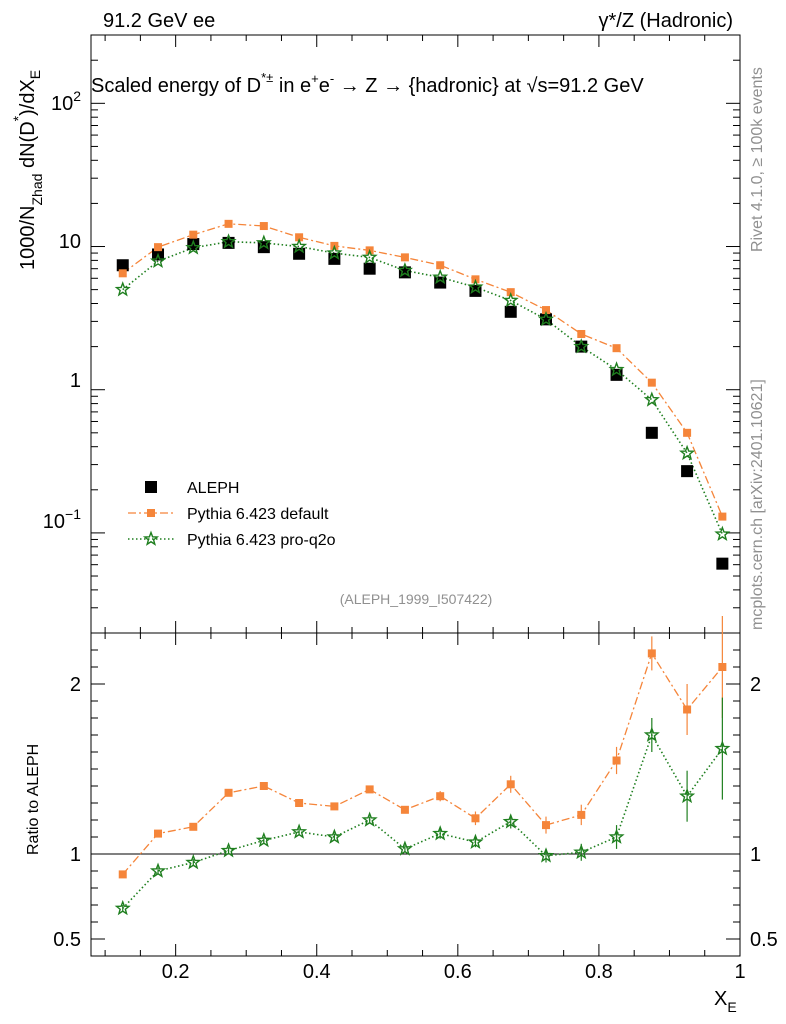  What do you see at coordinates (458, 972) in the screenshot?
I see `x-tick-label: 0.6` at bounding box center [458, 972].